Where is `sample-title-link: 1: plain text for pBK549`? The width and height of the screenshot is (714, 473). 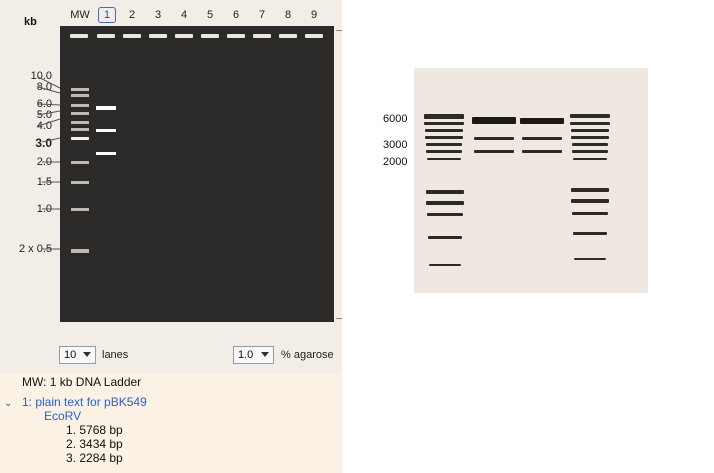
sample-title-link: 1: plain text for pBK549 is located at coordinates (84, 402).